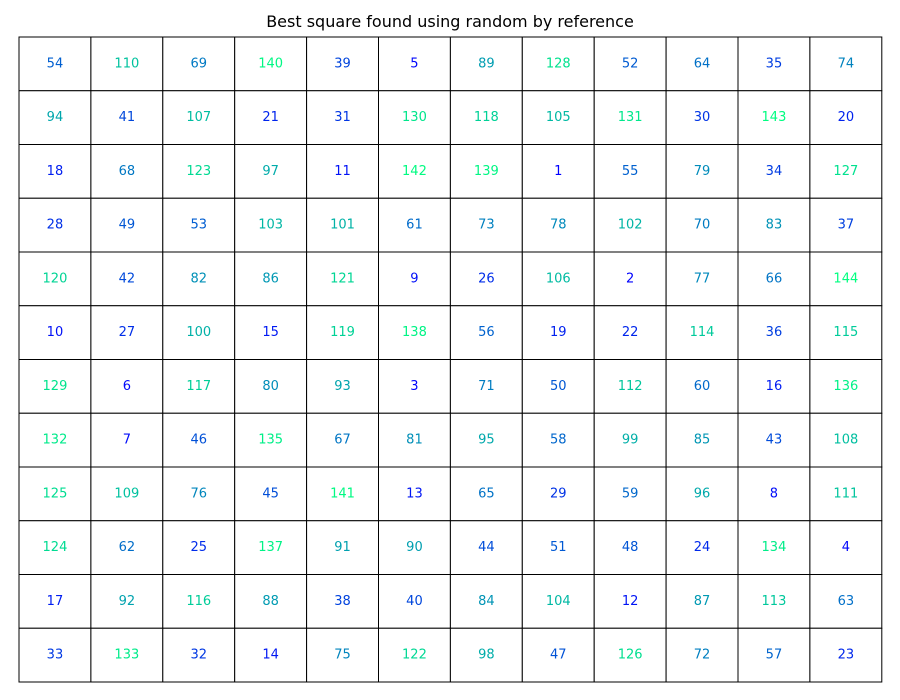 Image resolution: width=900 pixels, height=700 pixels. I want to click on cell-value-label: 71, so click(486, 386).